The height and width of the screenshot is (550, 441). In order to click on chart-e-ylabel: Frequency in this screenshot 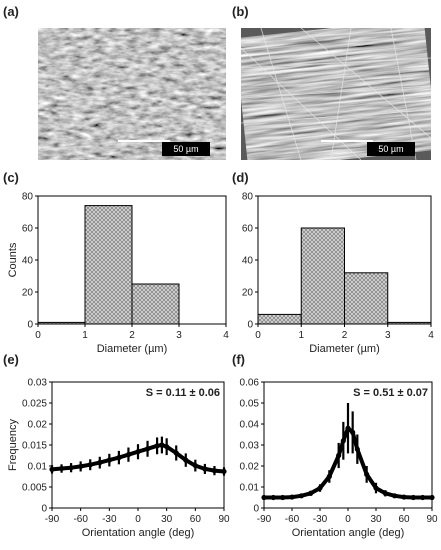, I will do `click(13, 445)`.